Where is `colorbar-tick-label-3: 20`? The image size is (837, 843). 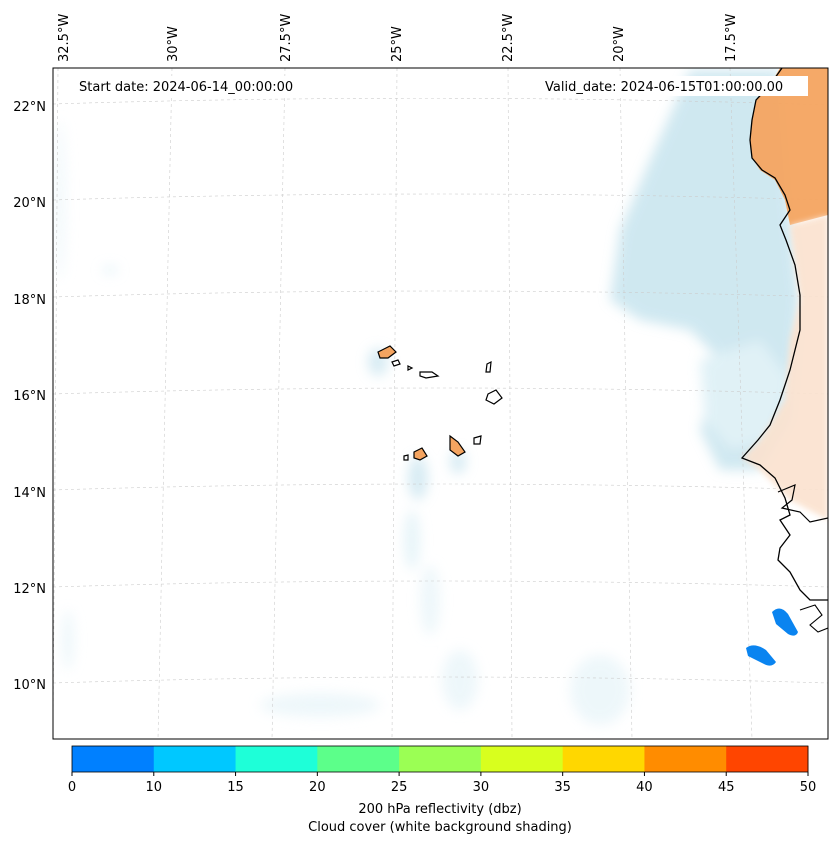 colorbar-tick-label-3: 20 is located at coordinates (317, 787).